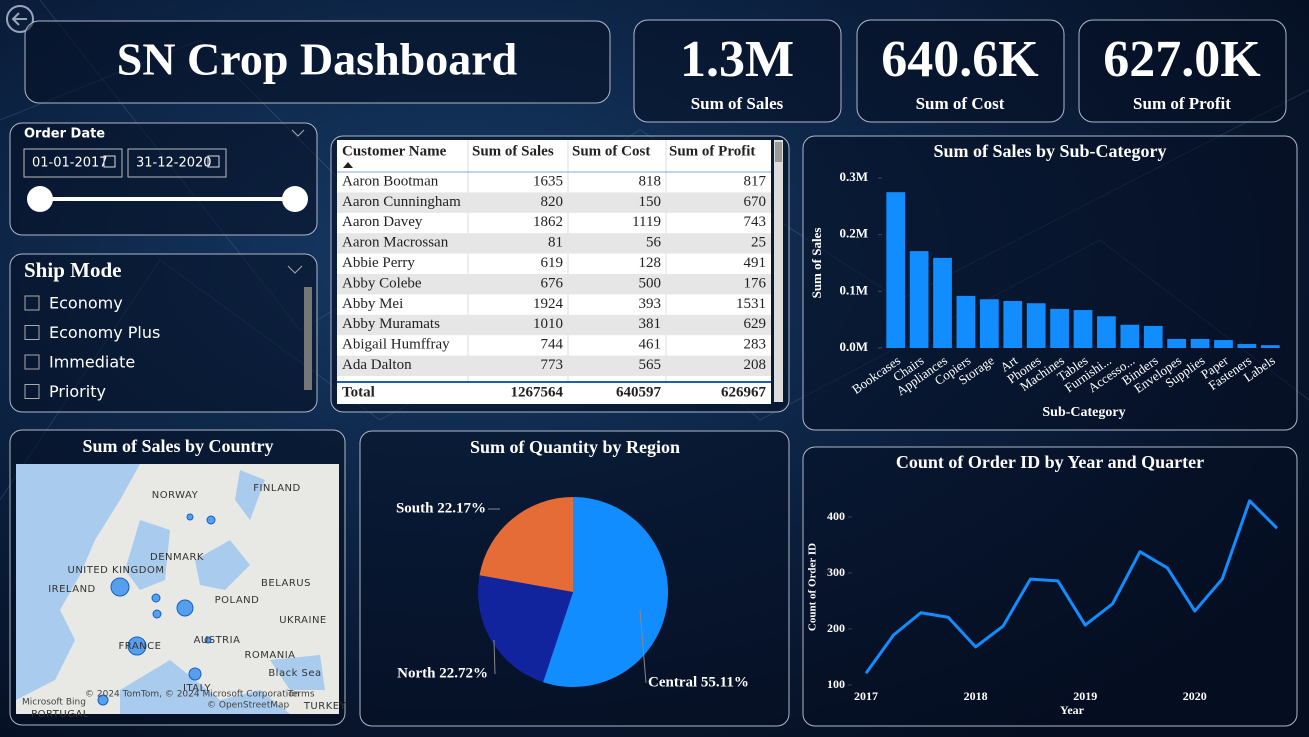  What do you see at coordinates (778, 152) in the screenshot?
I see `table-scrollbar` at bounding box center [778, 152].